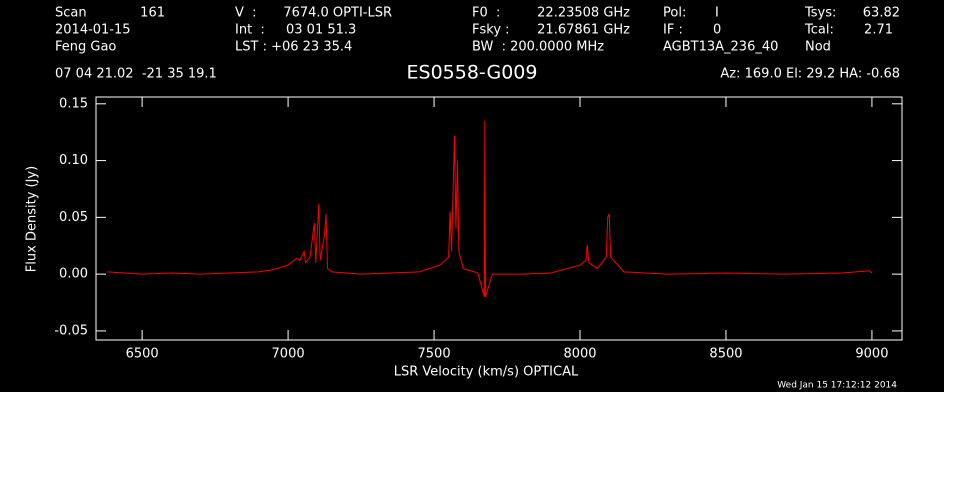 The image size is (962, 490). I want to click on y-tick-label: 0.15, so click(73, 103).